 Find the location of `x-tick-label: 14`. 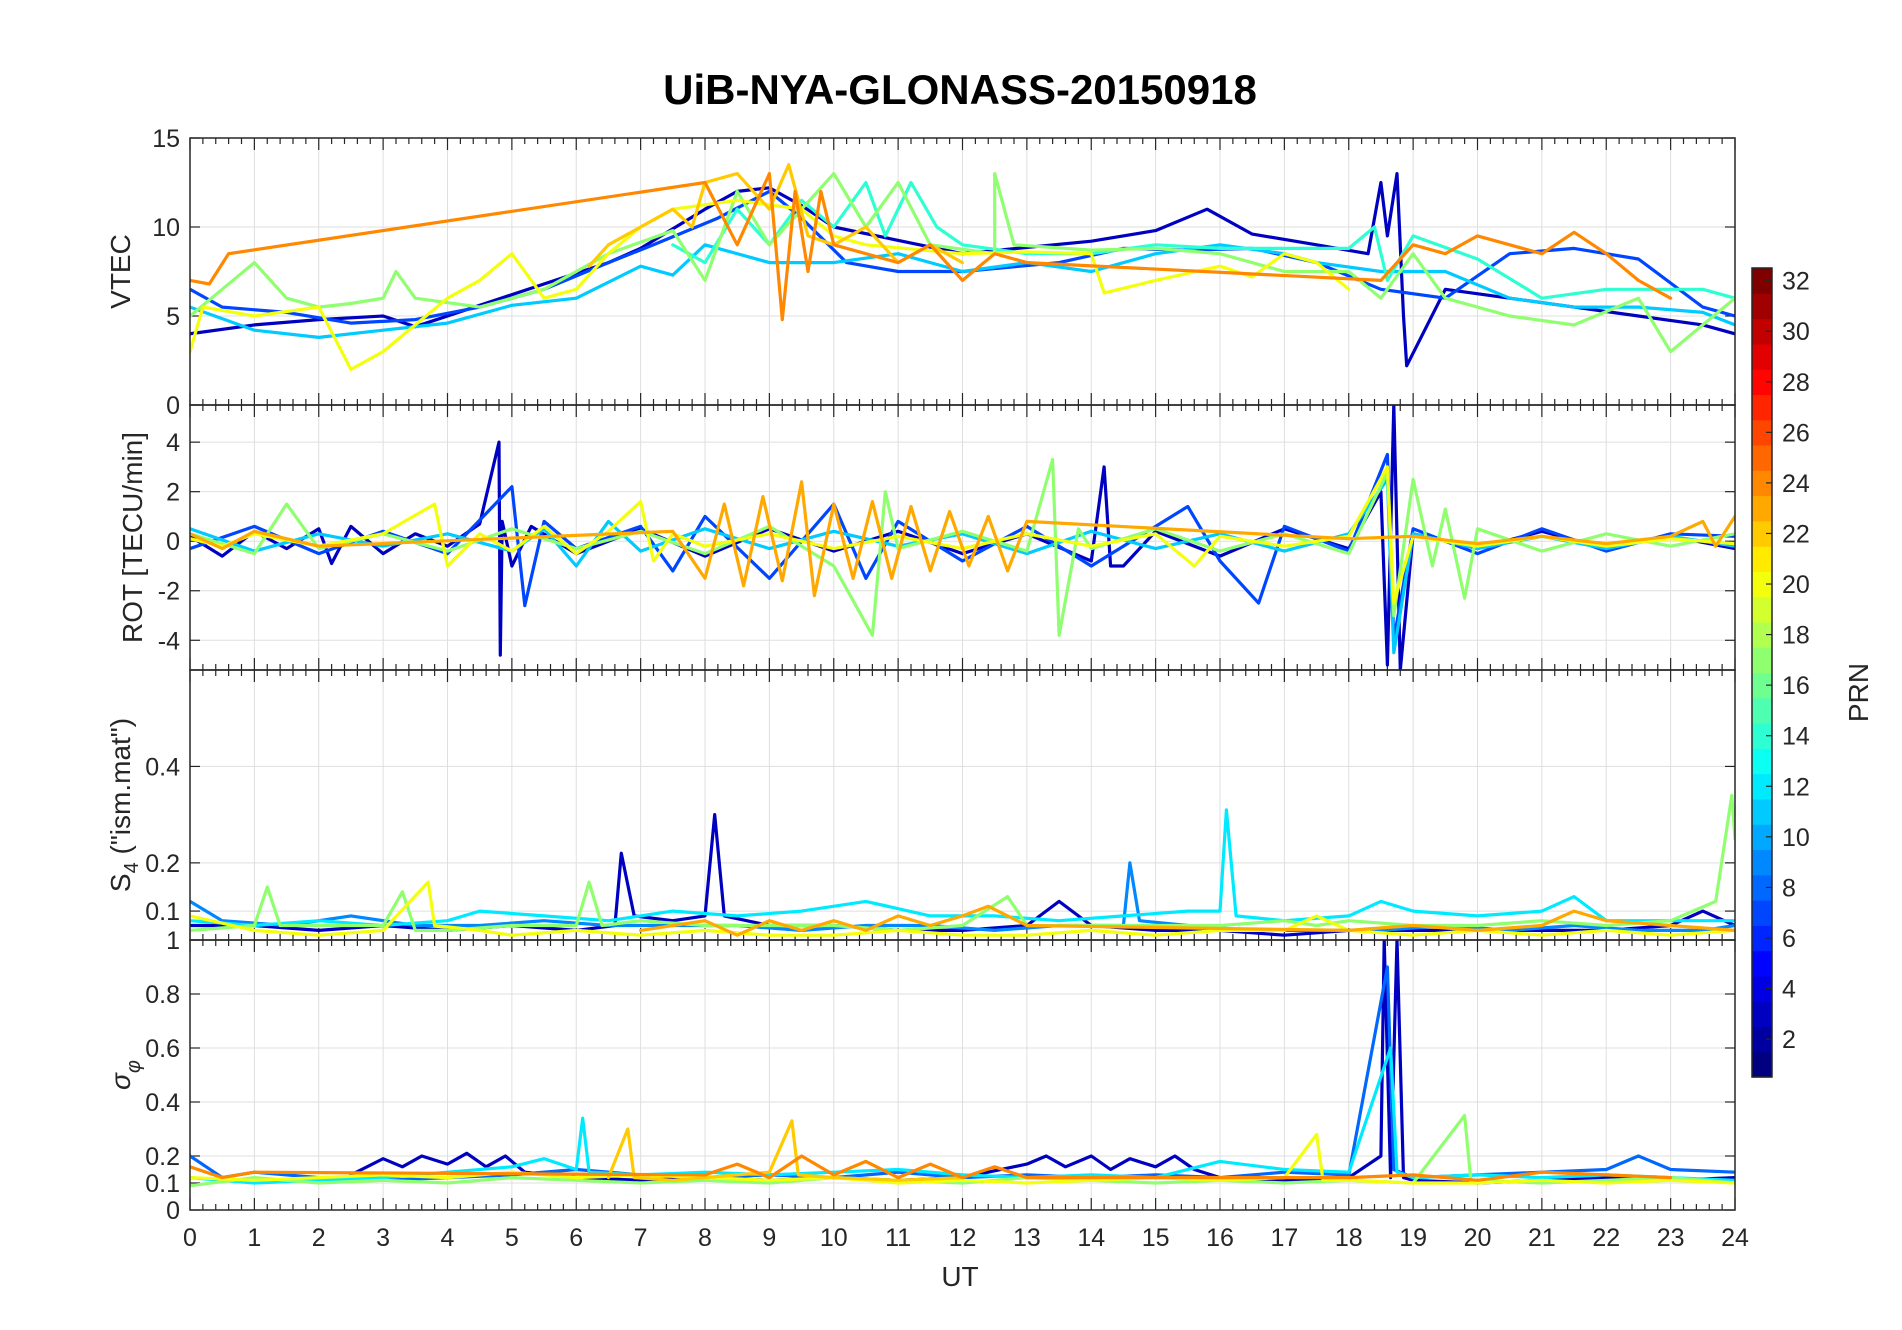

x-tick-label: 14 is located at coordinates (1091, 1238).